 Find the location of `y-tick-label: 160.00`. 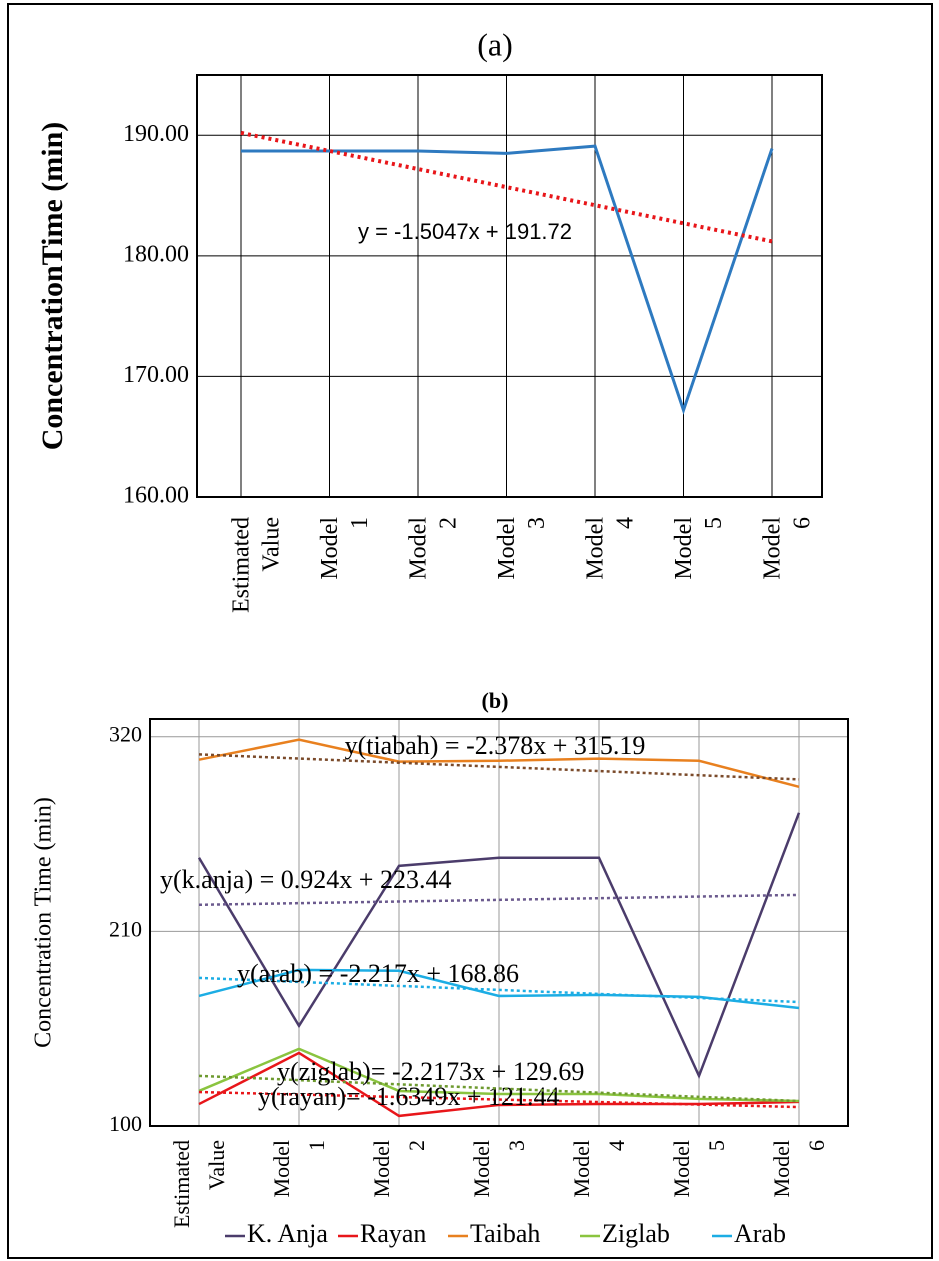

y-tick-label: 160.00 is located at coordinates (156, 496).